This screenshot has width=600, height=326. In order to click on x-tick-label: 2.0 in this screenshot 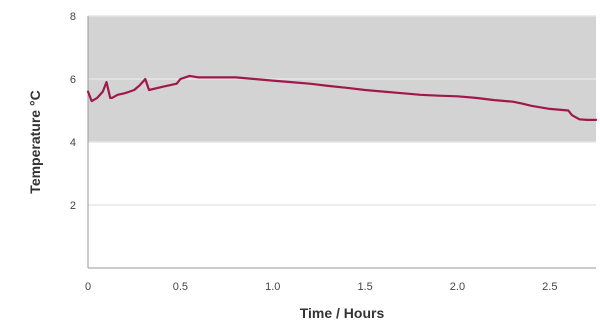, I will do `click(457, 287)`.